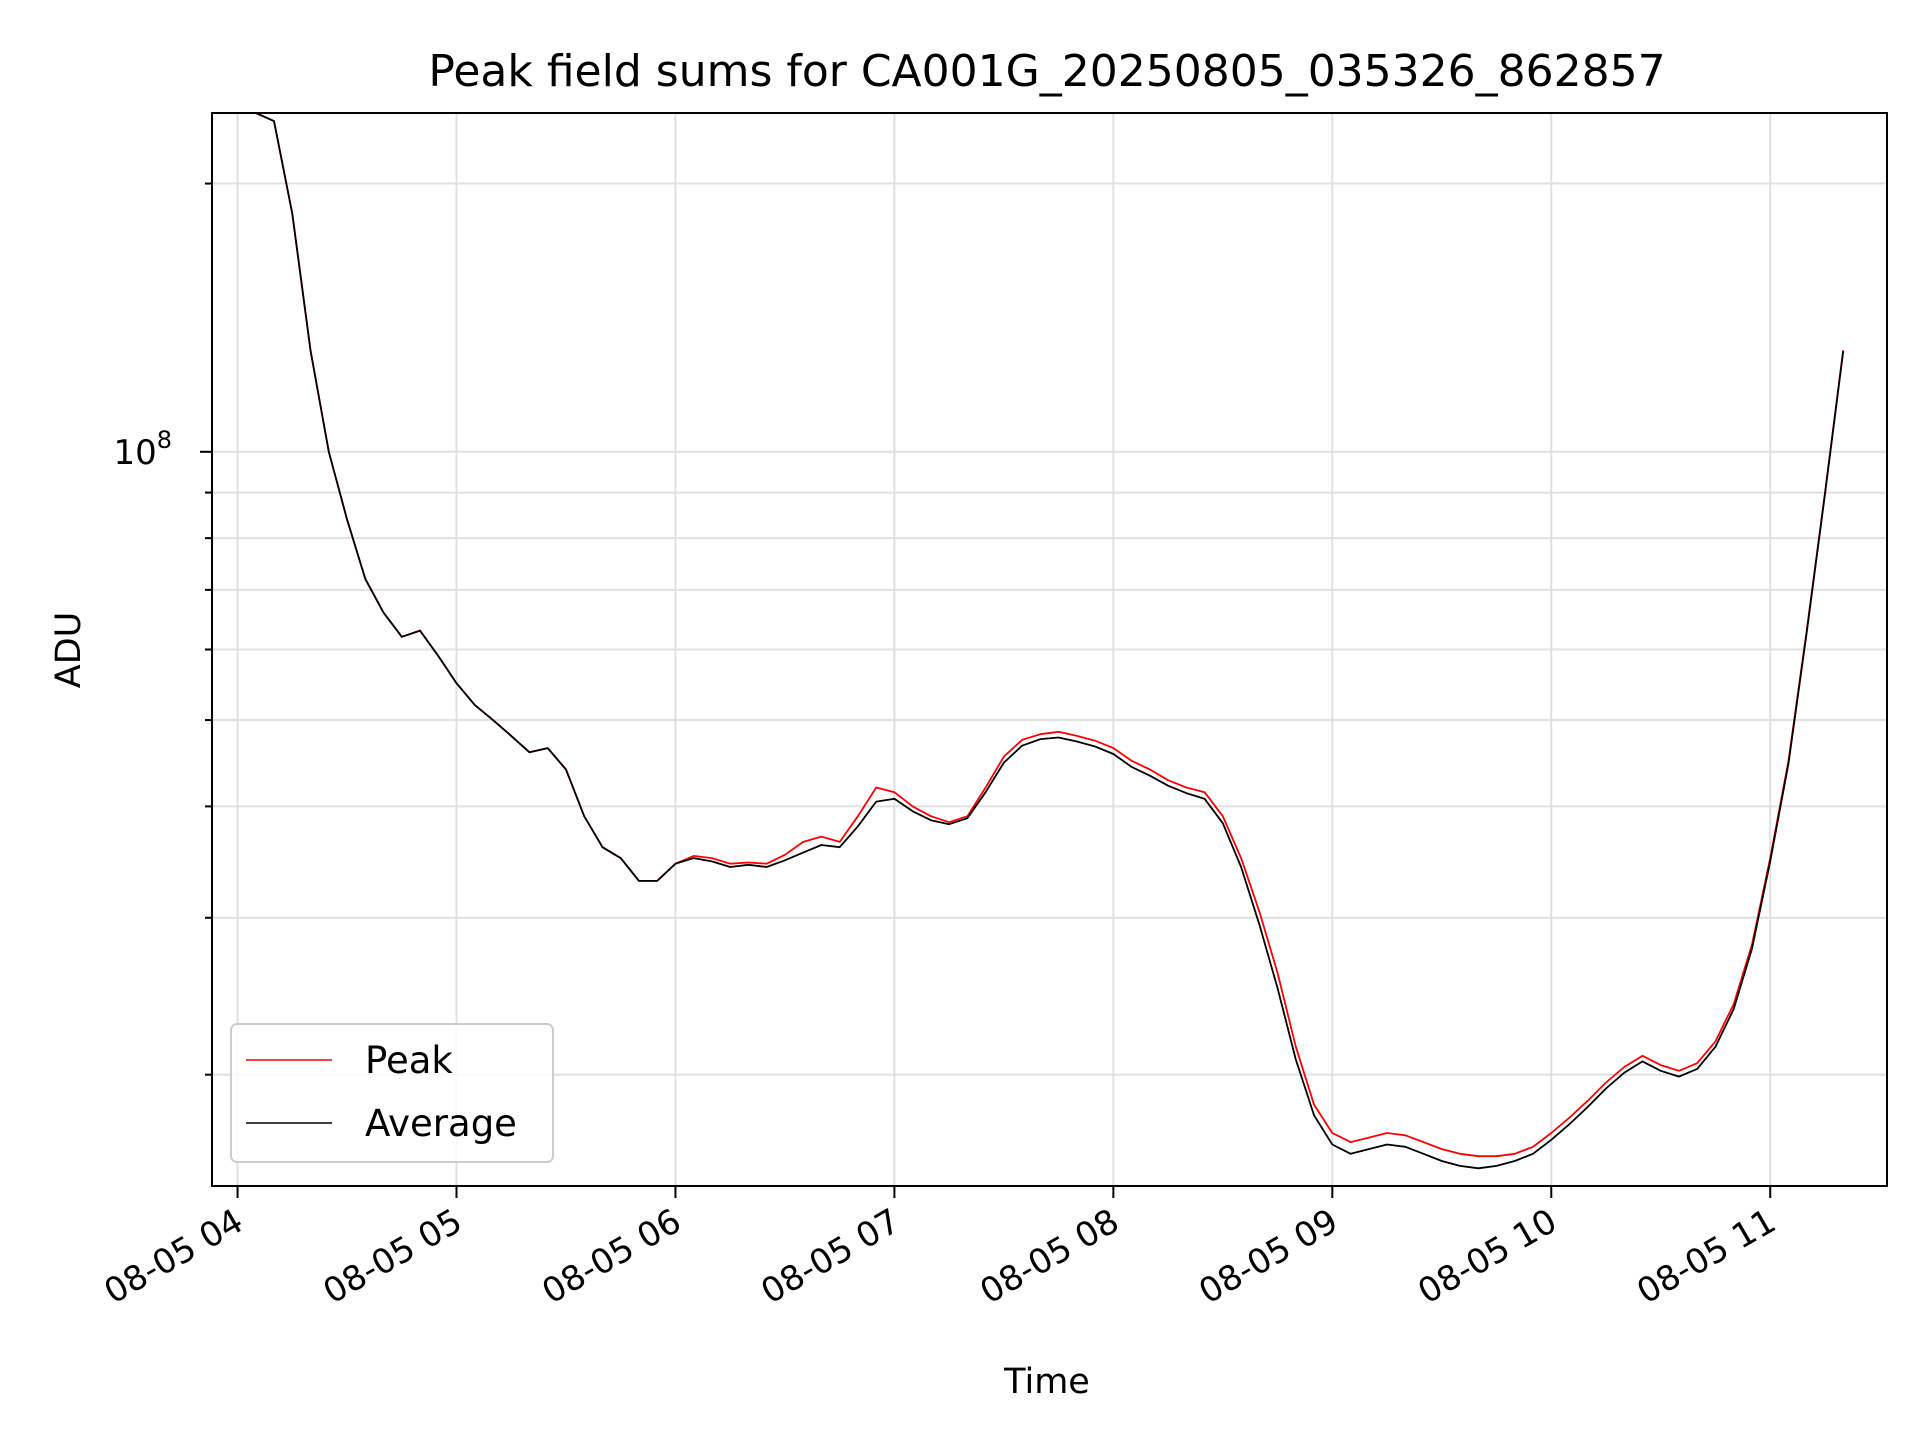 The width and height of the screenshot is (1920, 1440). I want to click on legend-label-peak: Peak, so click(409, 1060).